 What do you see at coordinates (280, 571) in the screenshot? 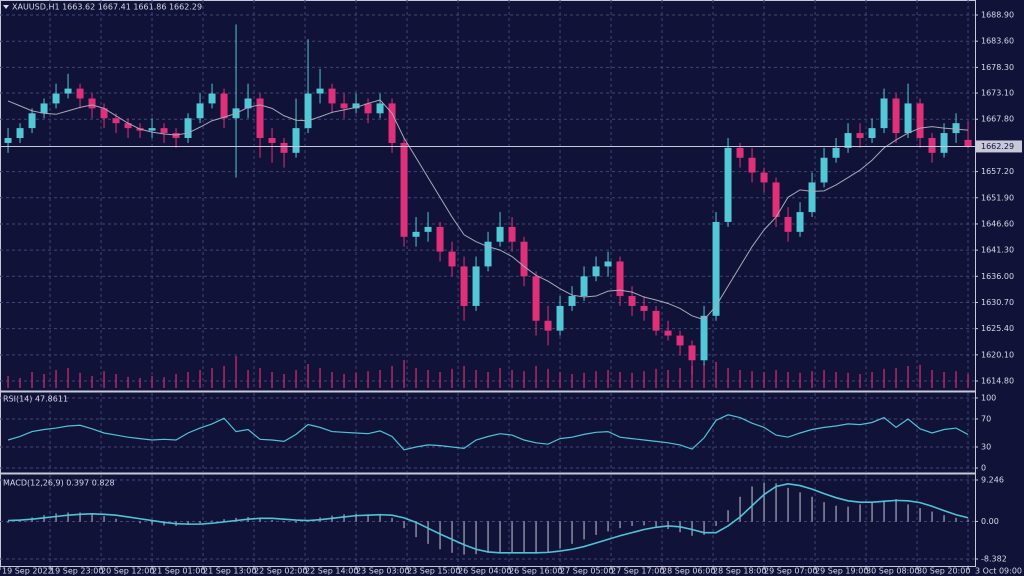
I see `x-tick-label: 22 Sep 02:00` at bounding box center [280, 571].